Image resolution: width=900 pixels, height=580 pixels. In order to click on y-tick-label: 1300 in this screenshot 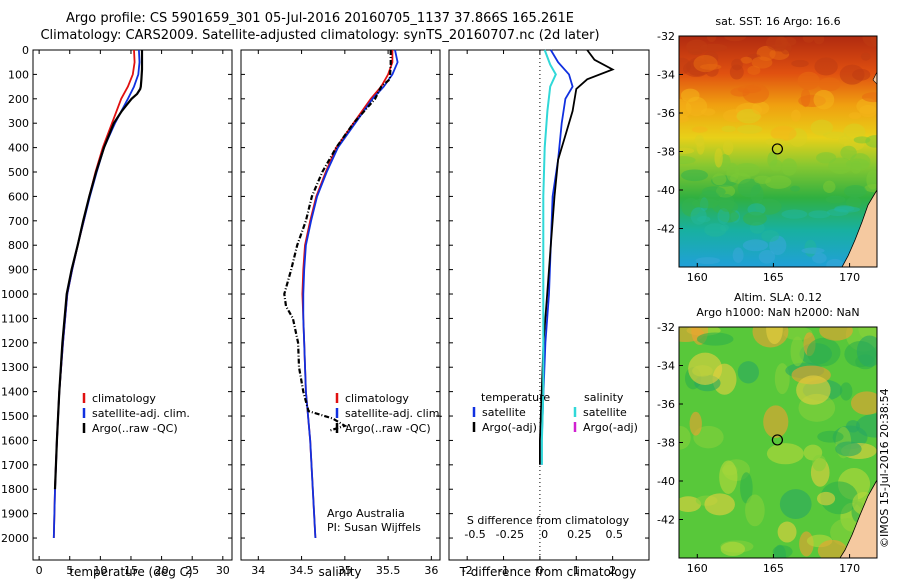, I will do `click(15, 367)`.